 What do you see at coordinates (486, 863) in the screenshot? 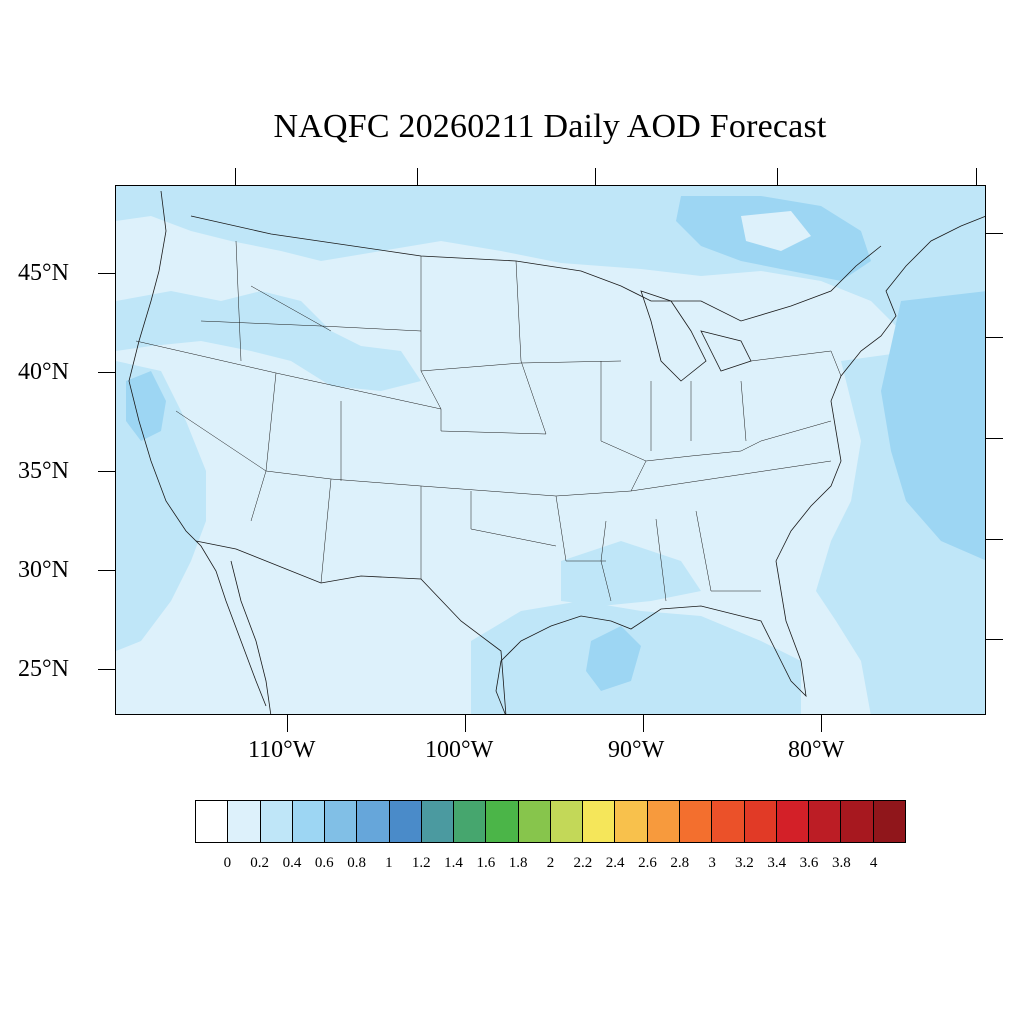
I see `colorbar-label: 1.6` at bounding box center [486, 863].